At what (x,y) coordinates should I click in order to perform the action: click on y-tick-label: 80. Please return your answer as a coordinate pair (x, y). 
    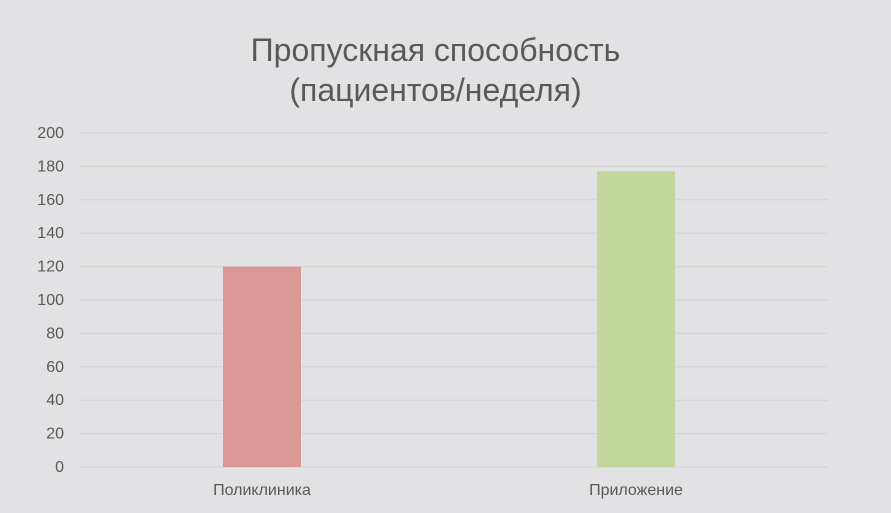
    Looking at the image, I should click on (55, 333).